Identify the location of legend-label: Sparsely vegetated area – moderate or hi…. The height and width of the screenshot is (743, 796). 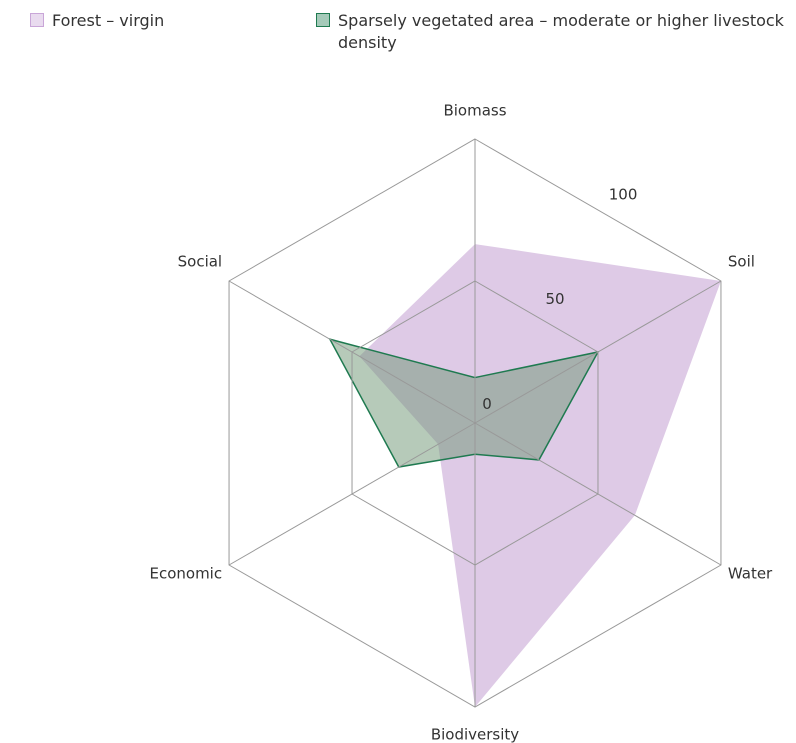
(561, 31).